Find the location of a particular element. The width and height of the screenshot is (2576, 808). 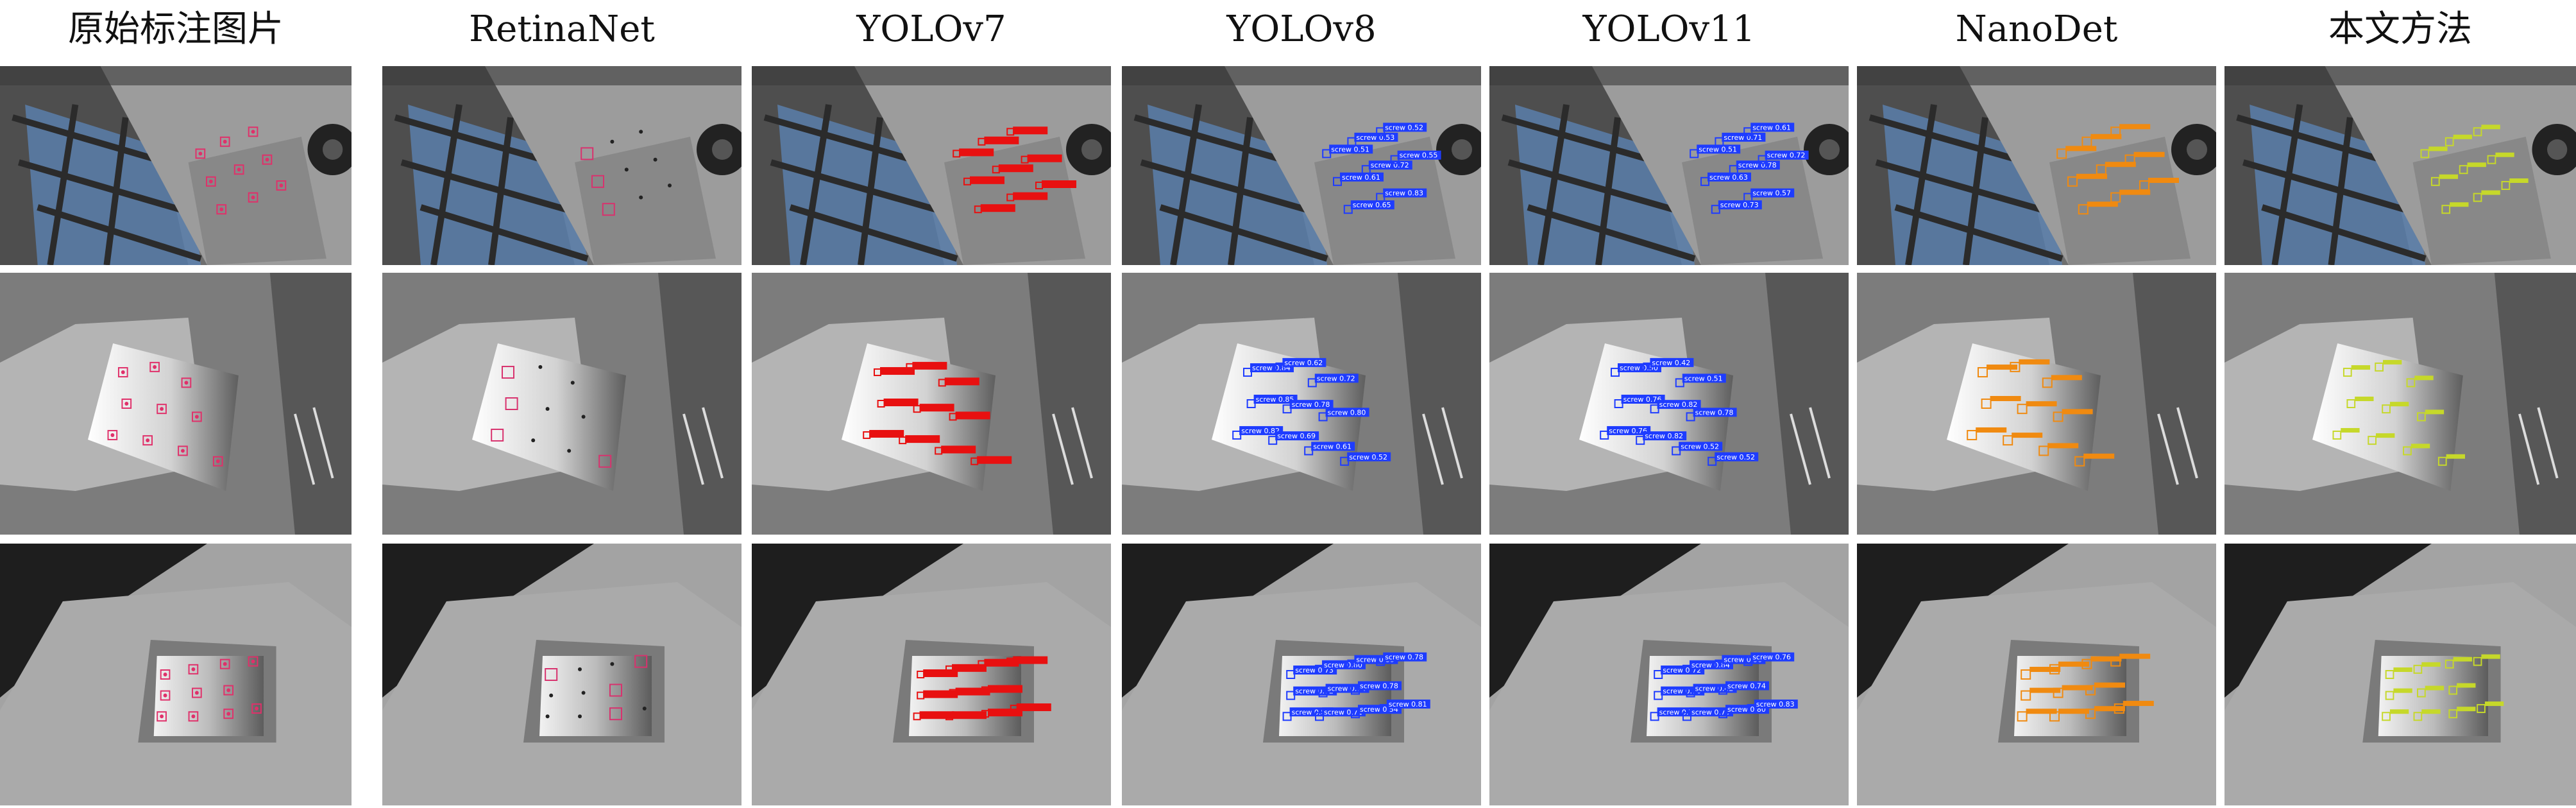

yolo-label: screw 0.55 is located at coordinates (1419, 155).